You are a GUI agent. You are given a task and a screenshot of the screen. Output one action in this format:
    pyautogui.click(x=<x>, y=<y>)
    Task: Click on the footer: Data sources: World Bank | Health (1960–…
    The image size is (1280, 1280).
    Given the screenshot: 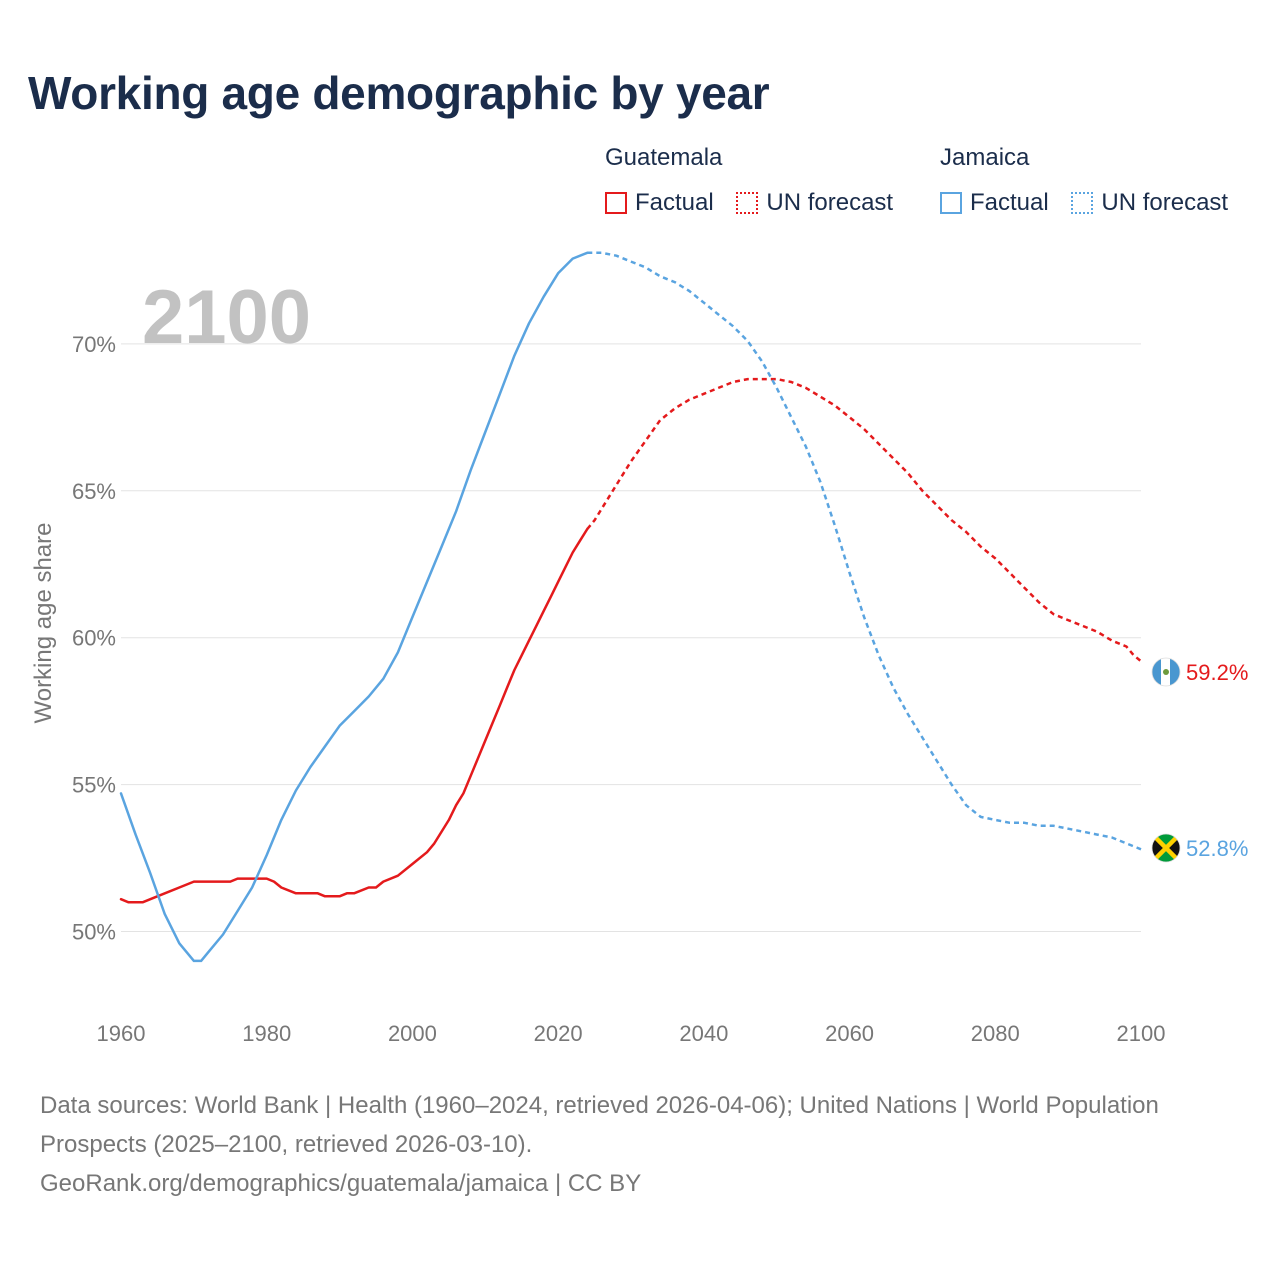 What is the action you would take?
    pyautogui.click(x=645, y=1144)
    